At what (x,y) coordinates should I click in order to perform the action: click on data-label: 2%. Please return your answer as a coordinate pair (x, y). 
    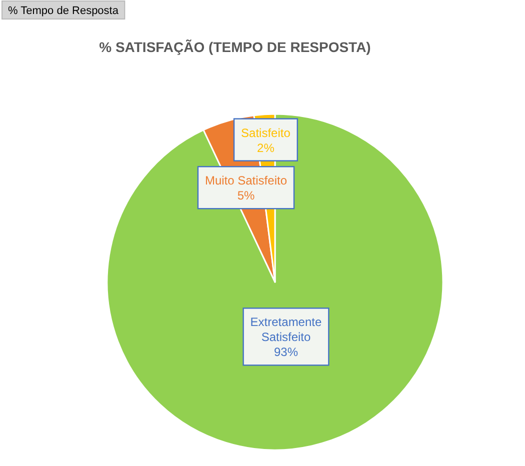
    Looking at the image, I should click on (266, 147).